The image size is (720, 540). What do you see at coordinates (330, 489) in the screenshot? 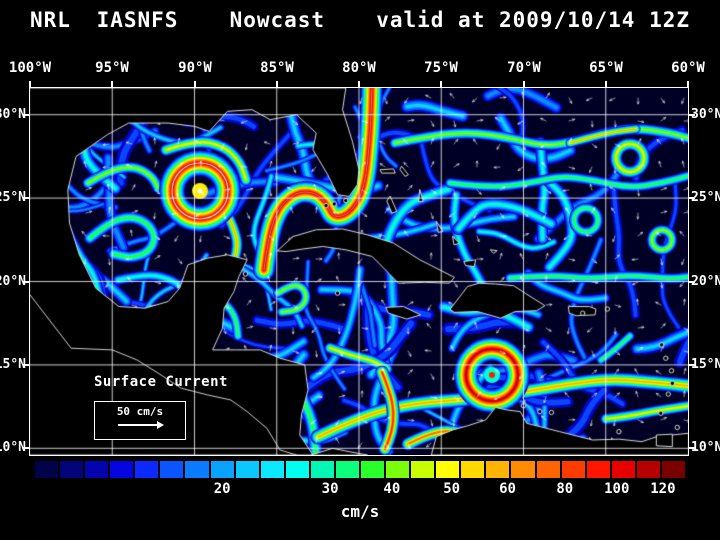
I see `colorbar-tick-label: 30` at bounding box center [330, 489].